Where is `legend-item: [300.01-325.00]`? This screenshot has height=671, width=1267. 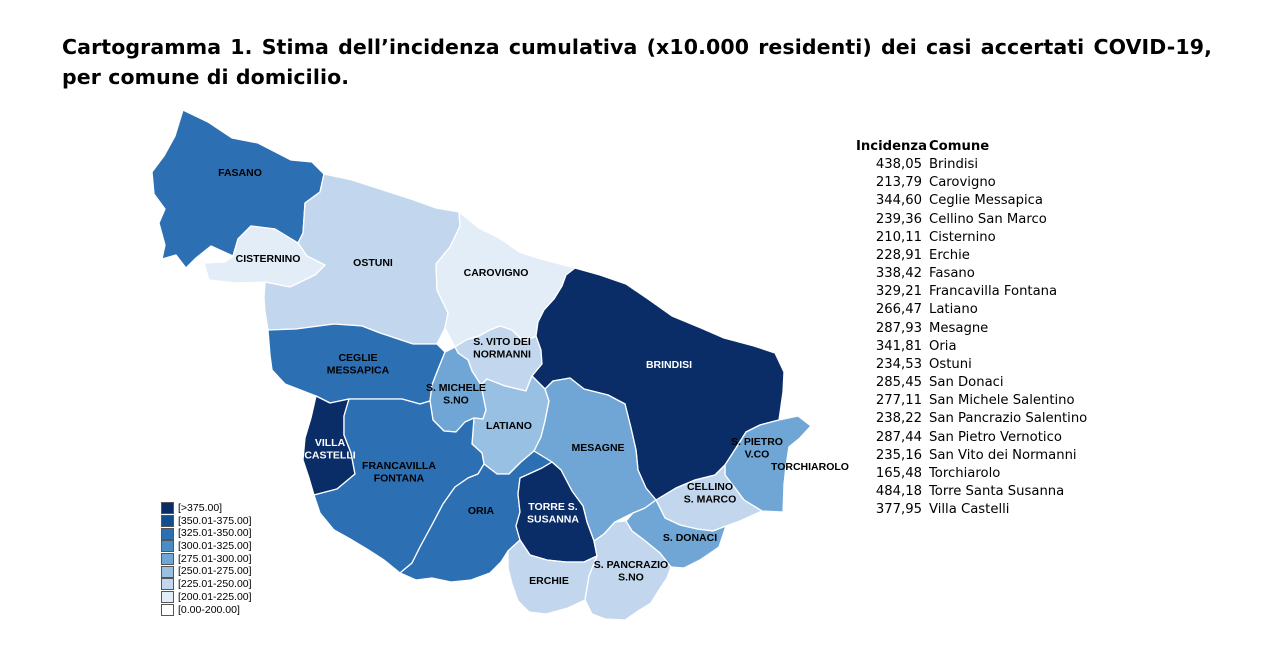 legend-item: [300.01-325.00] is located at coordinates (206, 546).